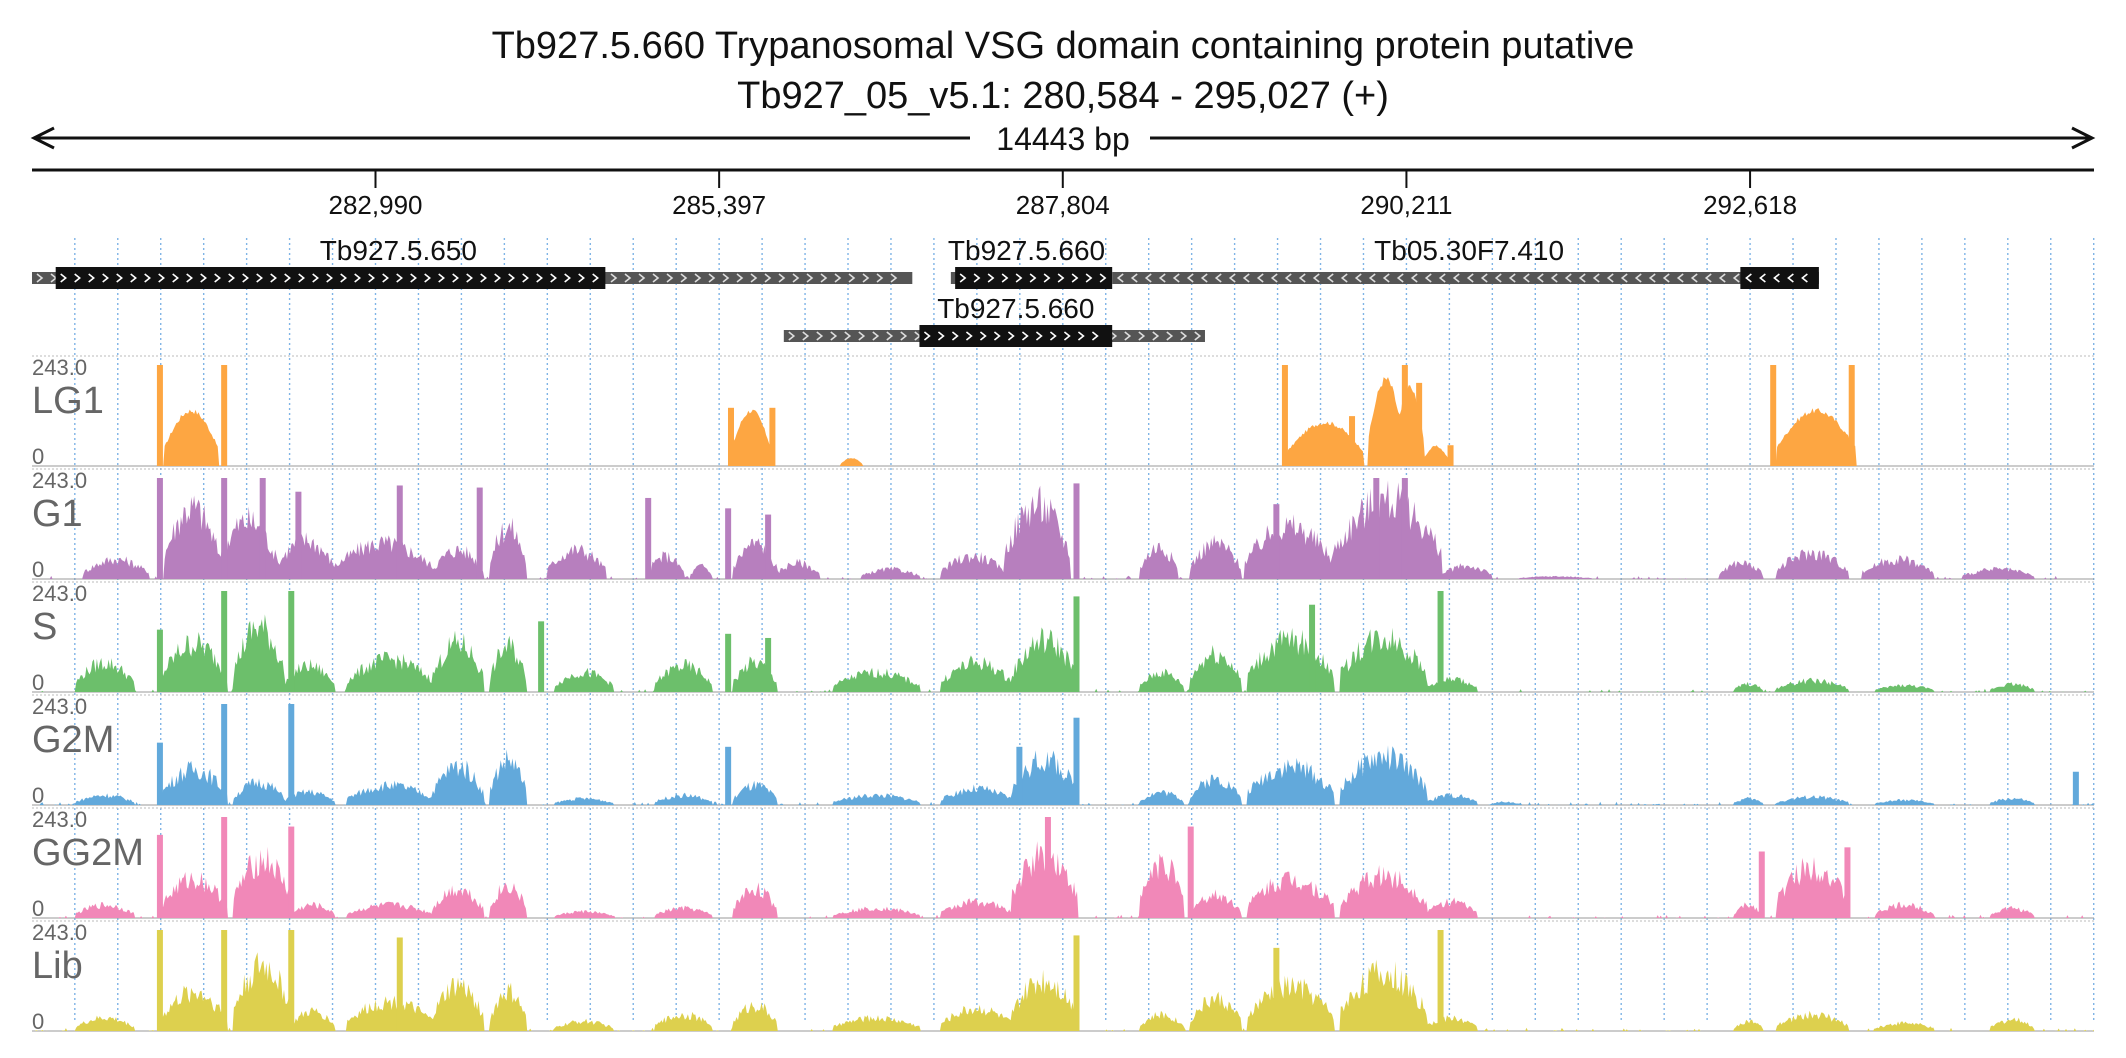  I want to click on track-lib: 243.0 0 Lib, so click(1063, 977).